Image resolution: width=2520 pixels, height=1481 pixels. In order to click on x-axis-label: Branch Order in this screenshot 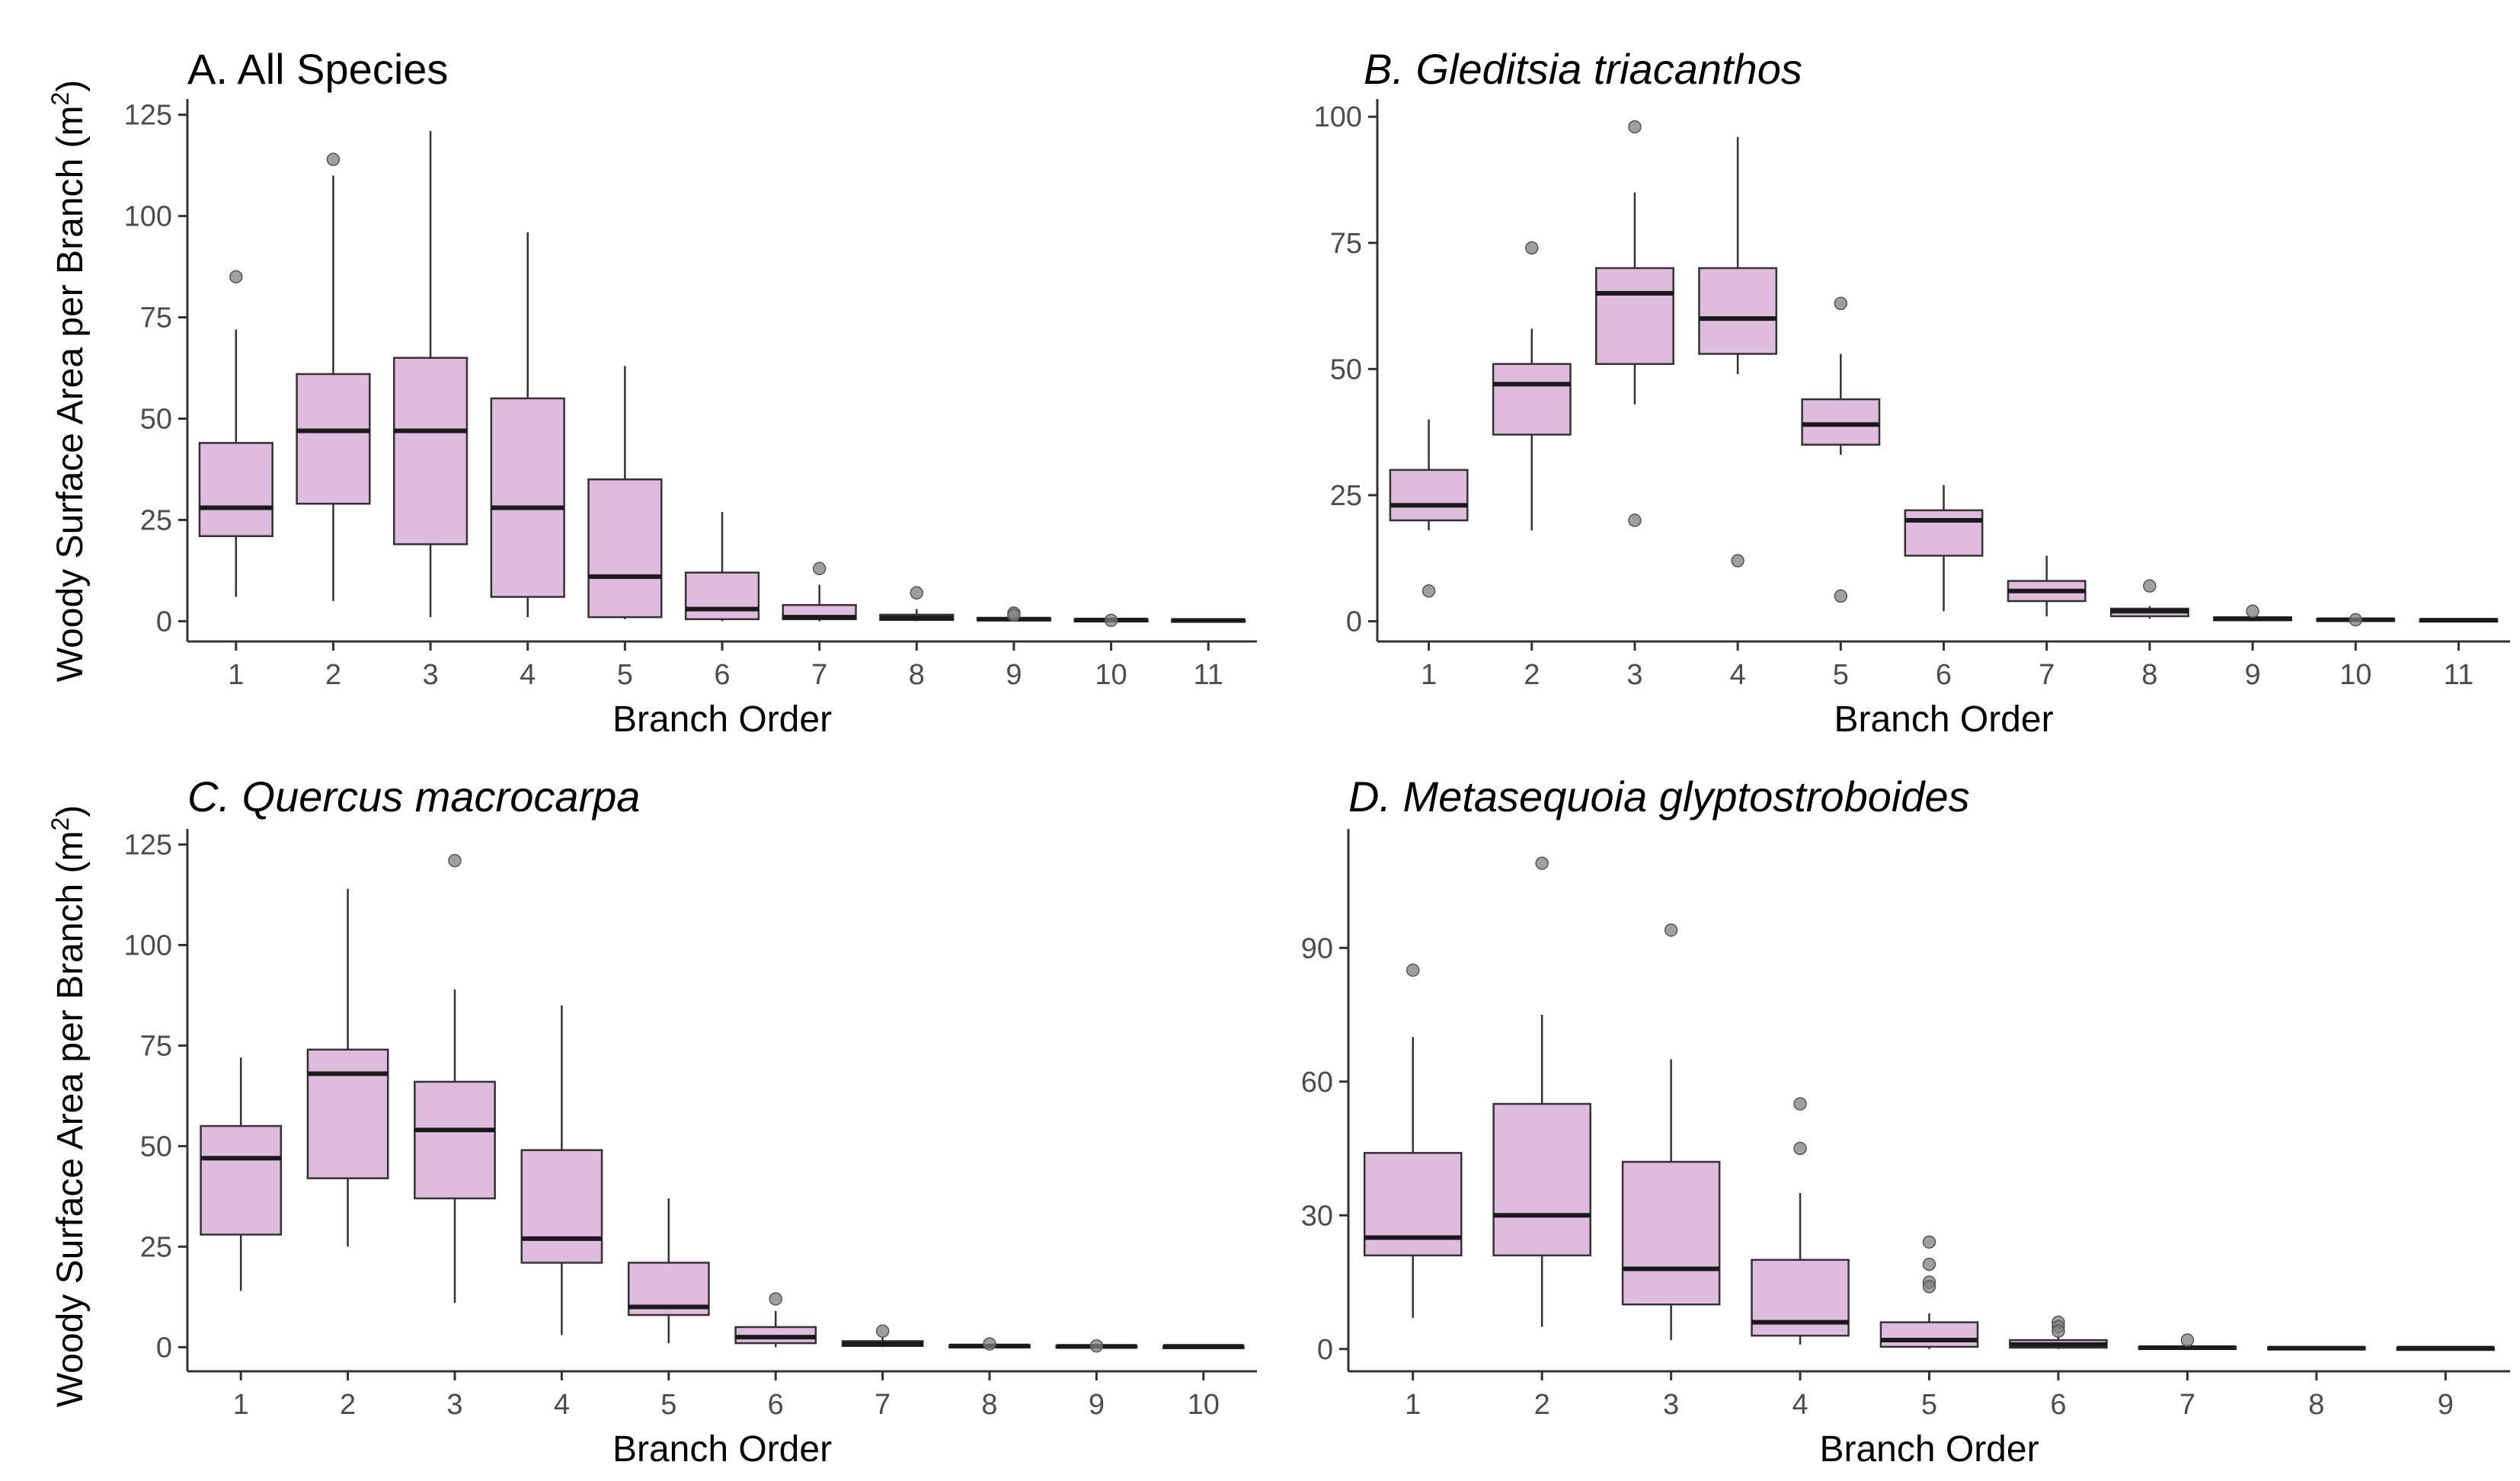, I will do `click(722, 1450)`.